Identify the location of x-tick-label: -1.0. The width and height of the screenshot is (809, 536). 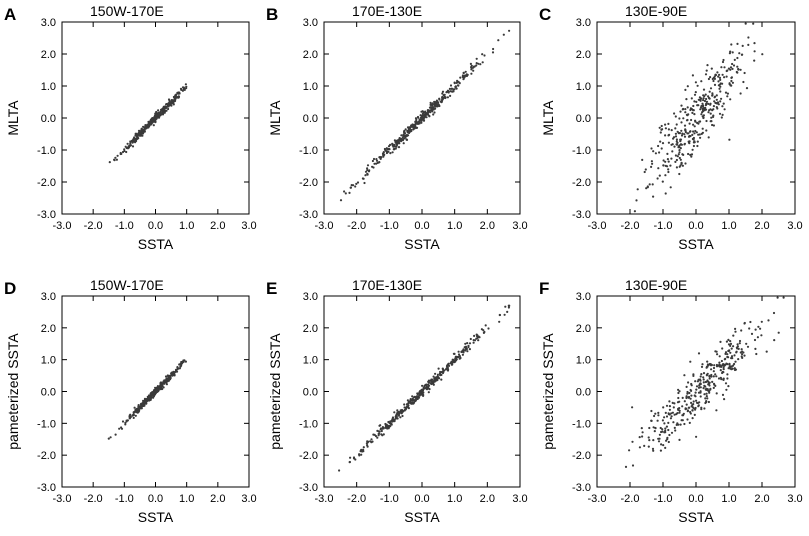
(663, 226).